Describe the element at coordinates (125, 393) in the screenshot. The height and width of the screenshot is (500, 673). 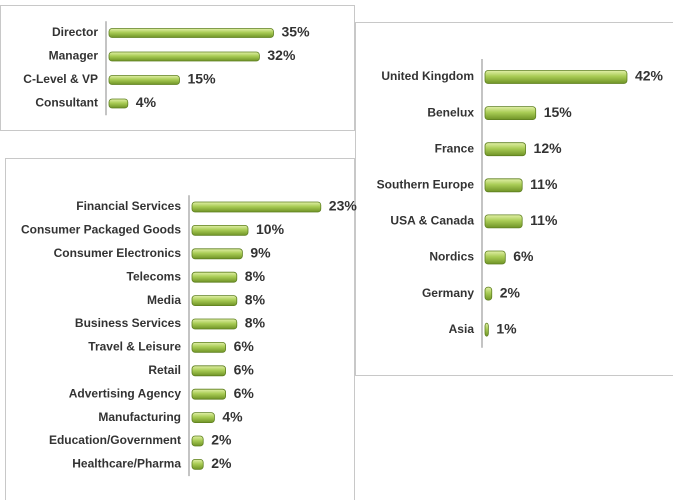
I see `category-label: Advertising Agency` at that location.